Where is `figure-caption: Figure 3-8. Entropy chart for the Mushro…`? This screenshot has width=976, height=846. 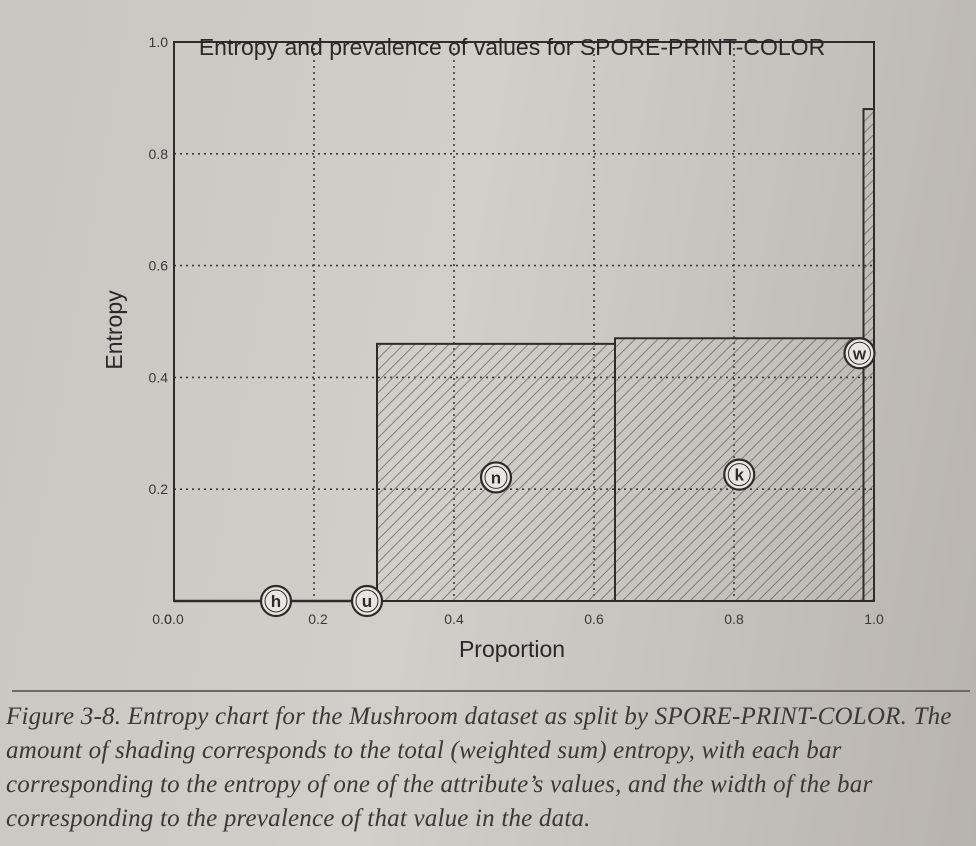 figure-caption: Figure 3-8. Entropy chart for the Mushro… is located at coordinates (479, 767).